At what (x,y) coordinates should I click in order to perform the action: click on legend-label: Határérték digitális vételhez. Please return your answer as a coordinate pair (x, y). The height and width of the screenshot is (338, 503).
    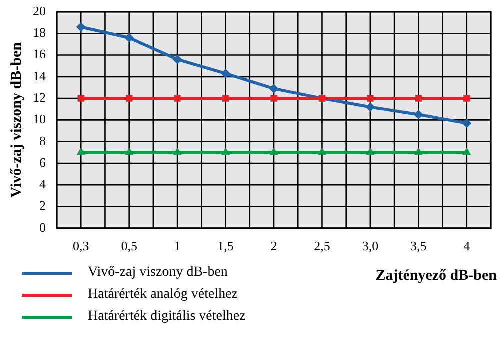
    Looking at the image, I should click on (167, 317).